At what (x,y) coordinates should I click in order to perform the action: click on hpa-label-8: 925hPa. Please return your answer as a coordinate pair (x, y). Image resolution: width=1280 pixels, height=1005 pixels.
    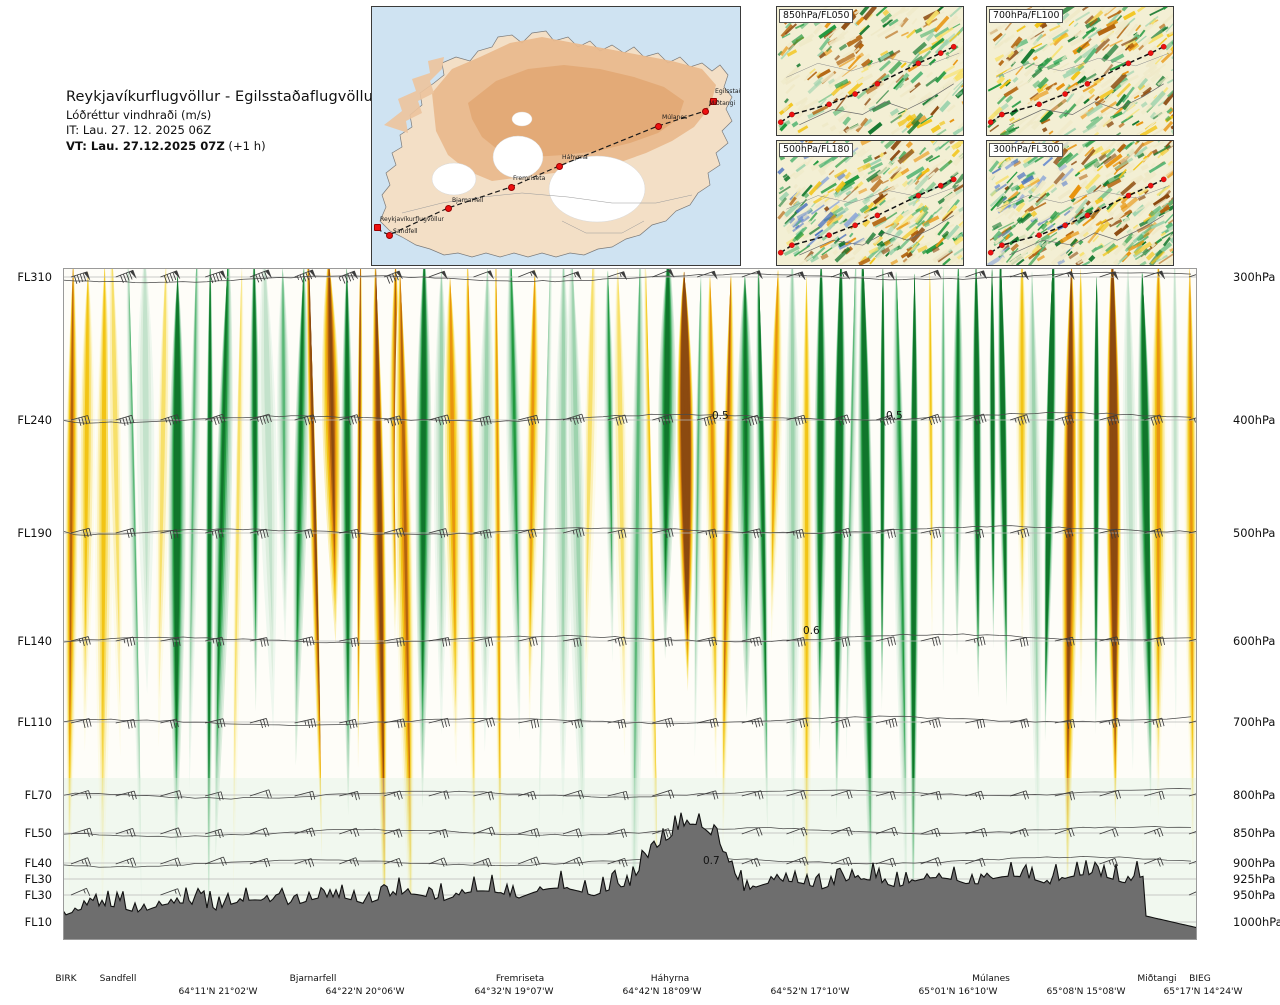
    Looking at the image, I should click on (1254, 879).